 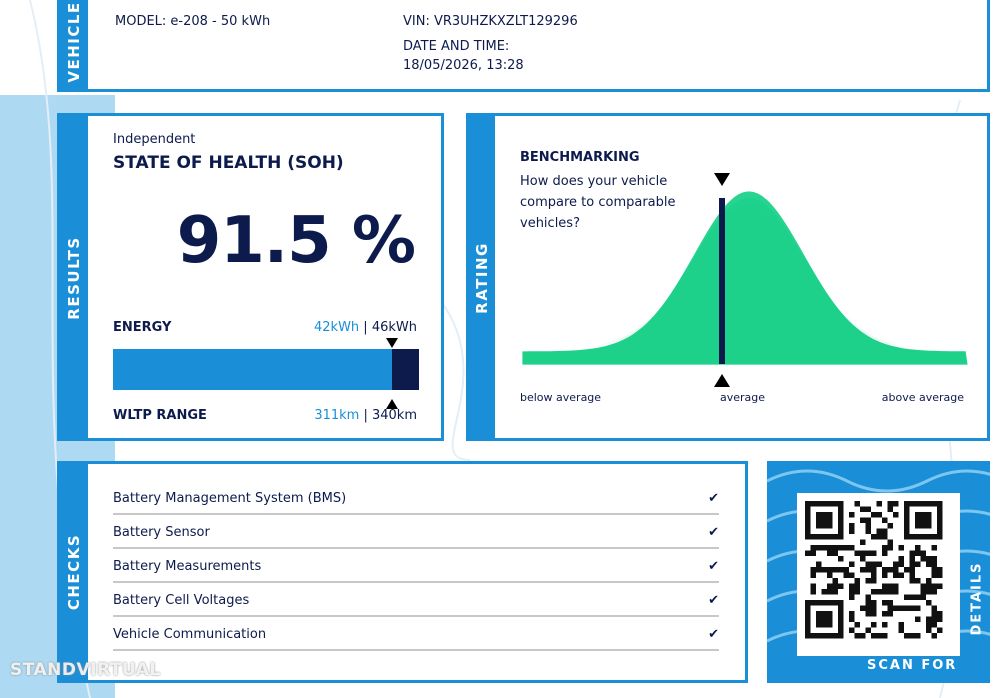 I want to click on model: MODEL: e-208 - 50 kWh, so click(x=193, y=21).